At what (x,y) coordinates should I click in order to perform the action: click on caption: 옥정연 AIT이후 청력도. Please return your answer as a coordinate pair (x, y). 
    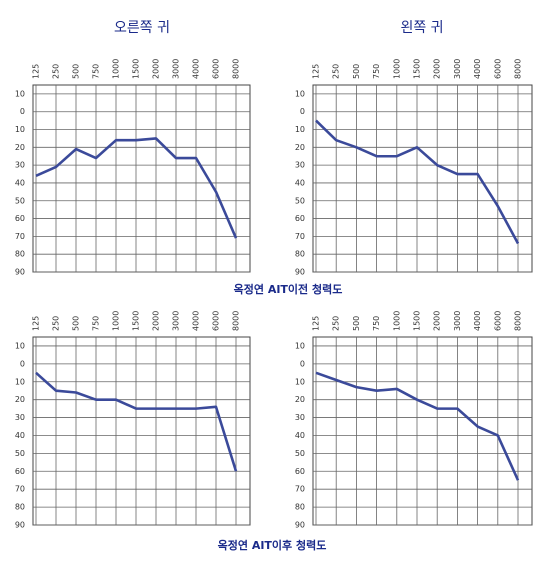
    Looking at the image, I should click on (272, 545).